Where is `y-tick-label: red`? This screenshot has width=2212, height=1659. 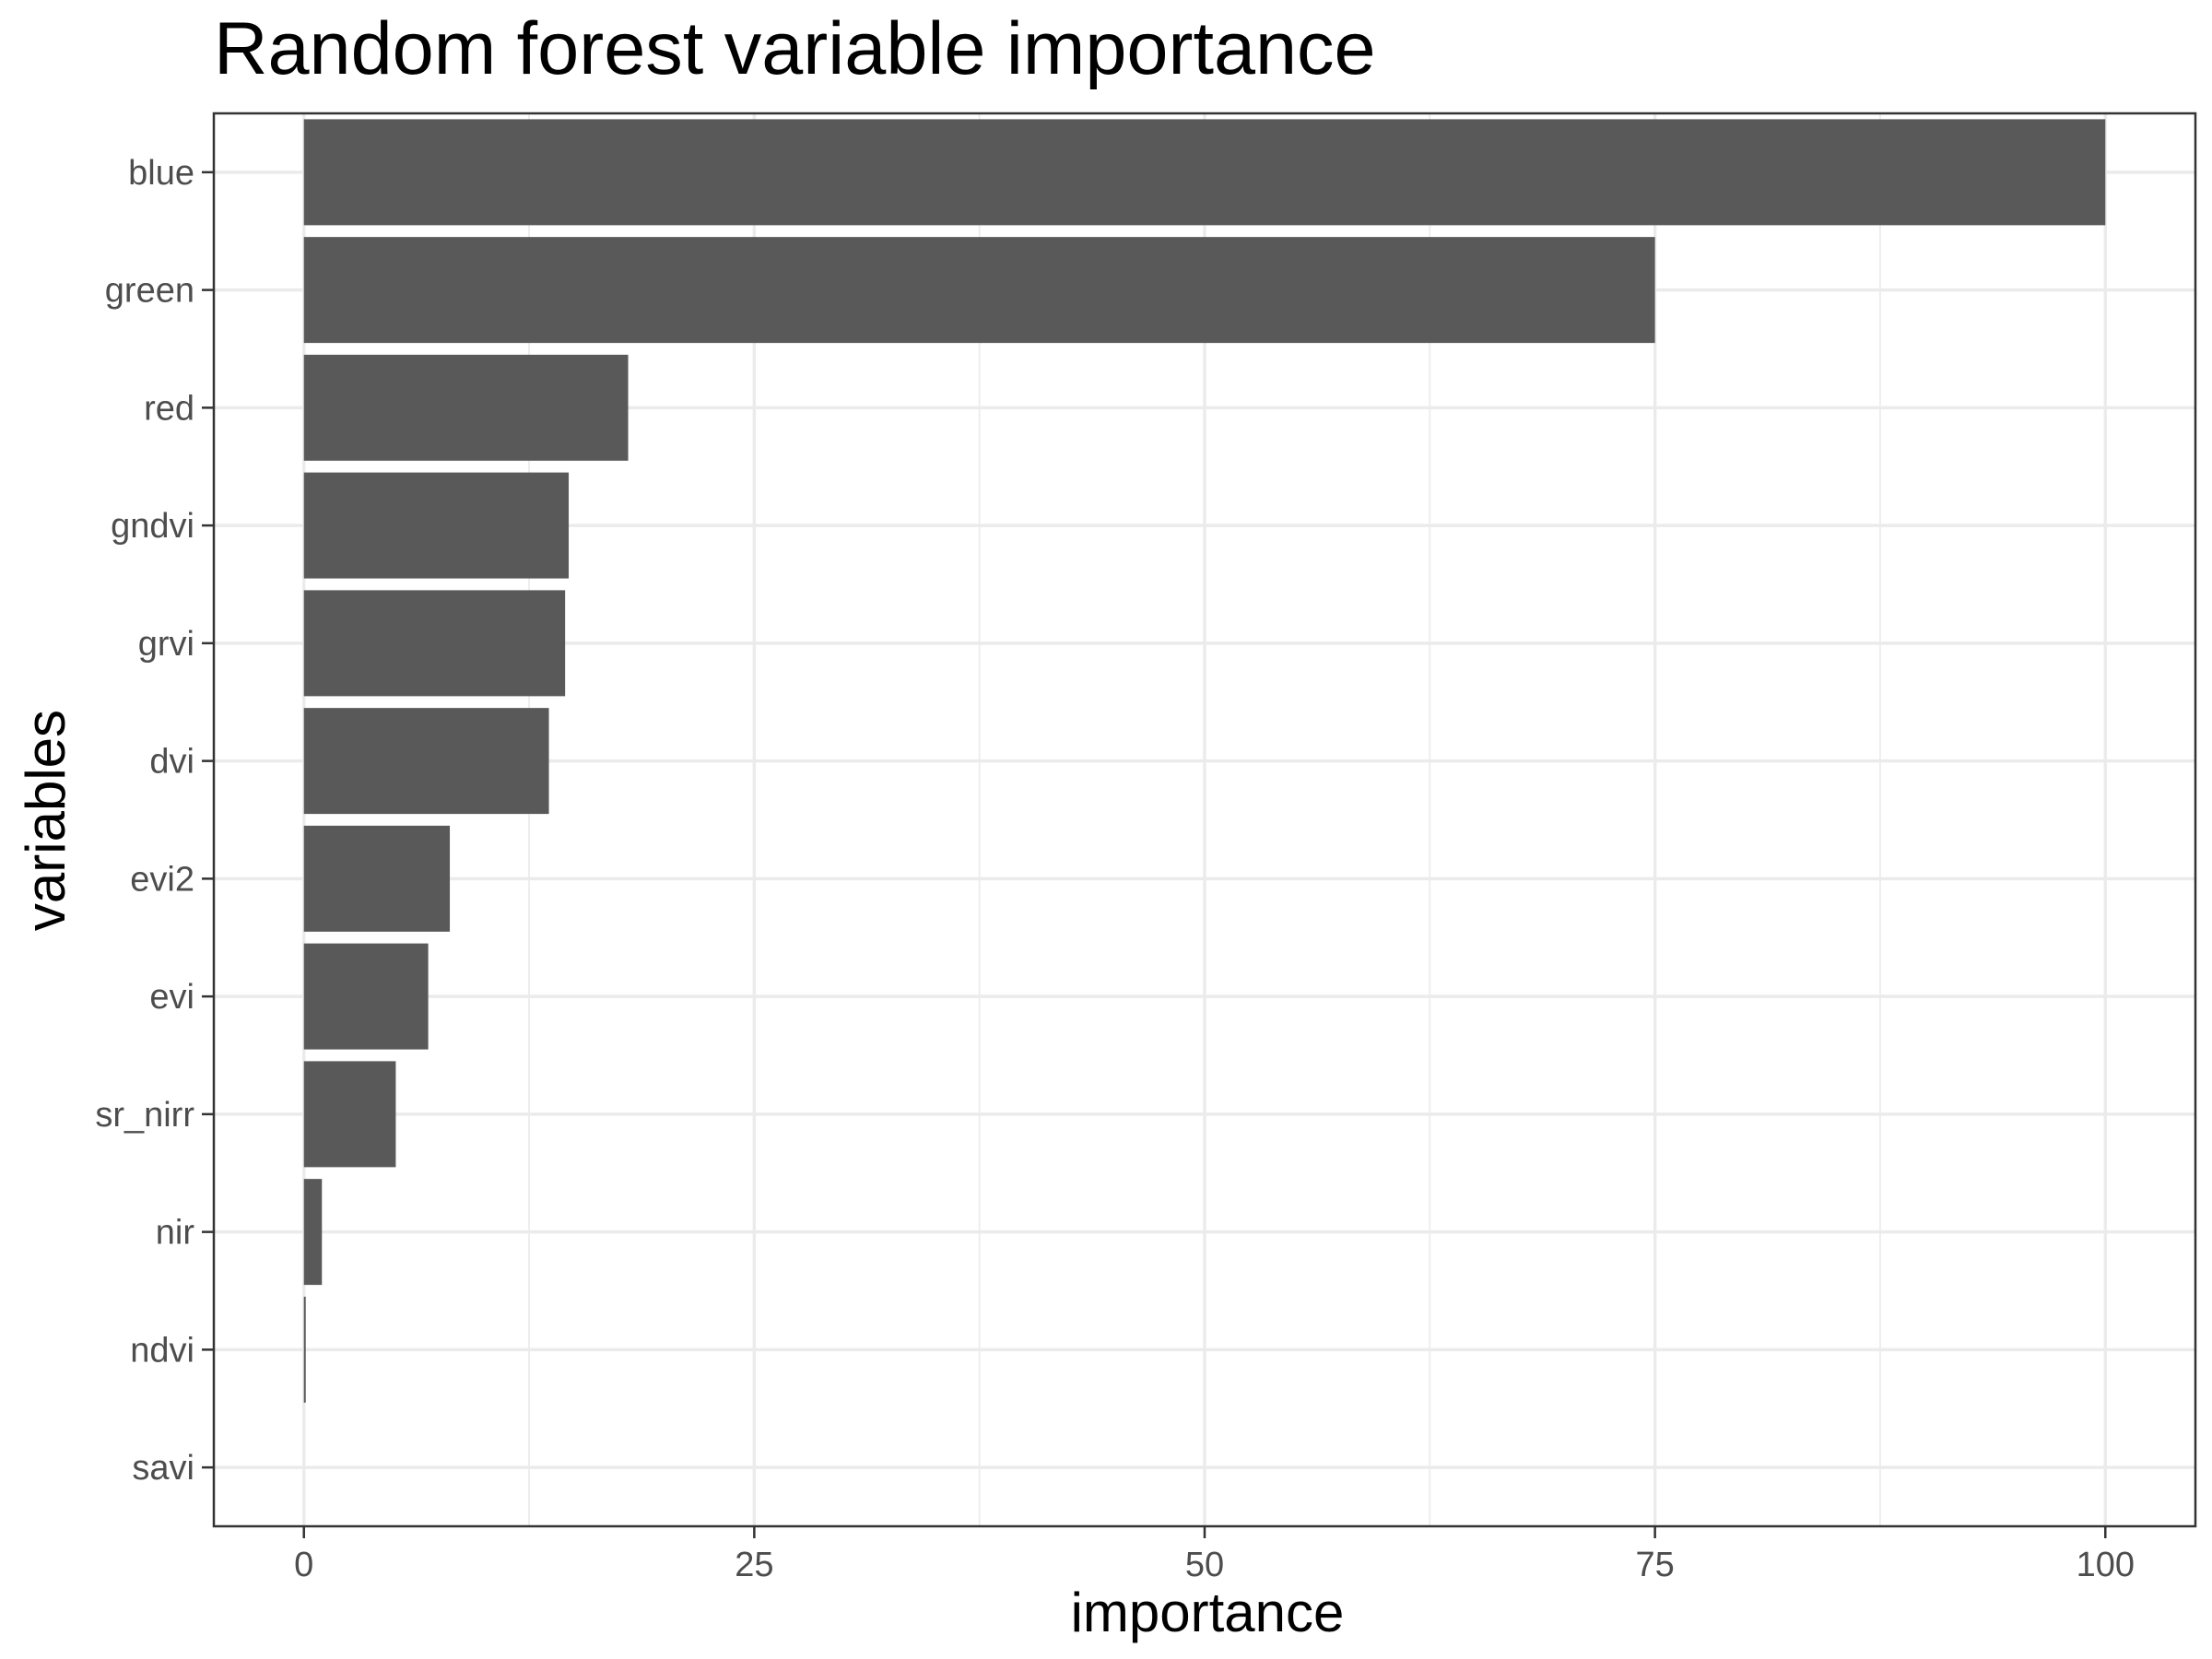 y-tick-label: red is located at coordinates (169, 408).